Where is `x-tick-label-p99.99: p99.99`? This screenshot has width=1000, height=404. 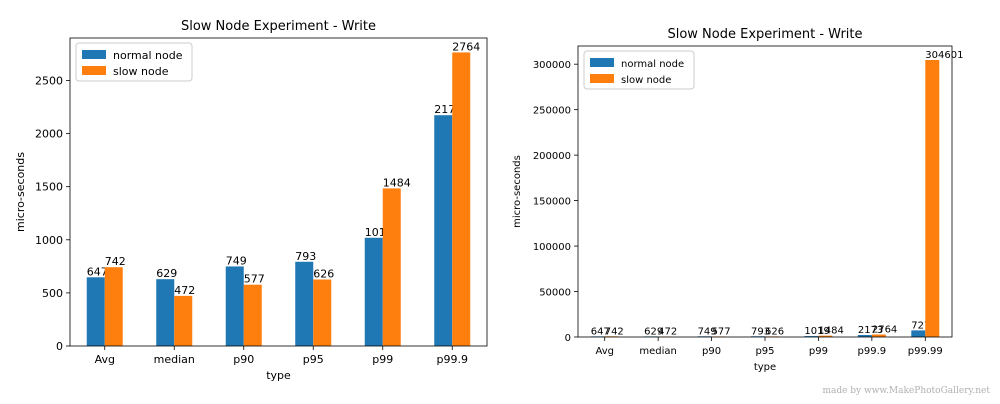
x-tick-label-p99.99: p99.99 is located at coordinates (925, 351).